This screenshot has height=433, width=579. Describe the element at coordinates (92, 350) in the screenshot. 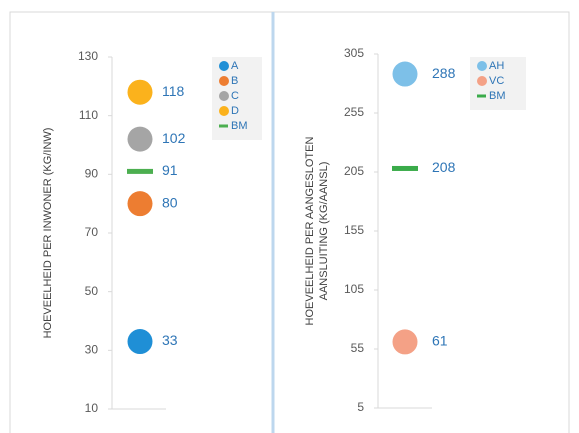

I see `y-tick-label: 30` at that location.